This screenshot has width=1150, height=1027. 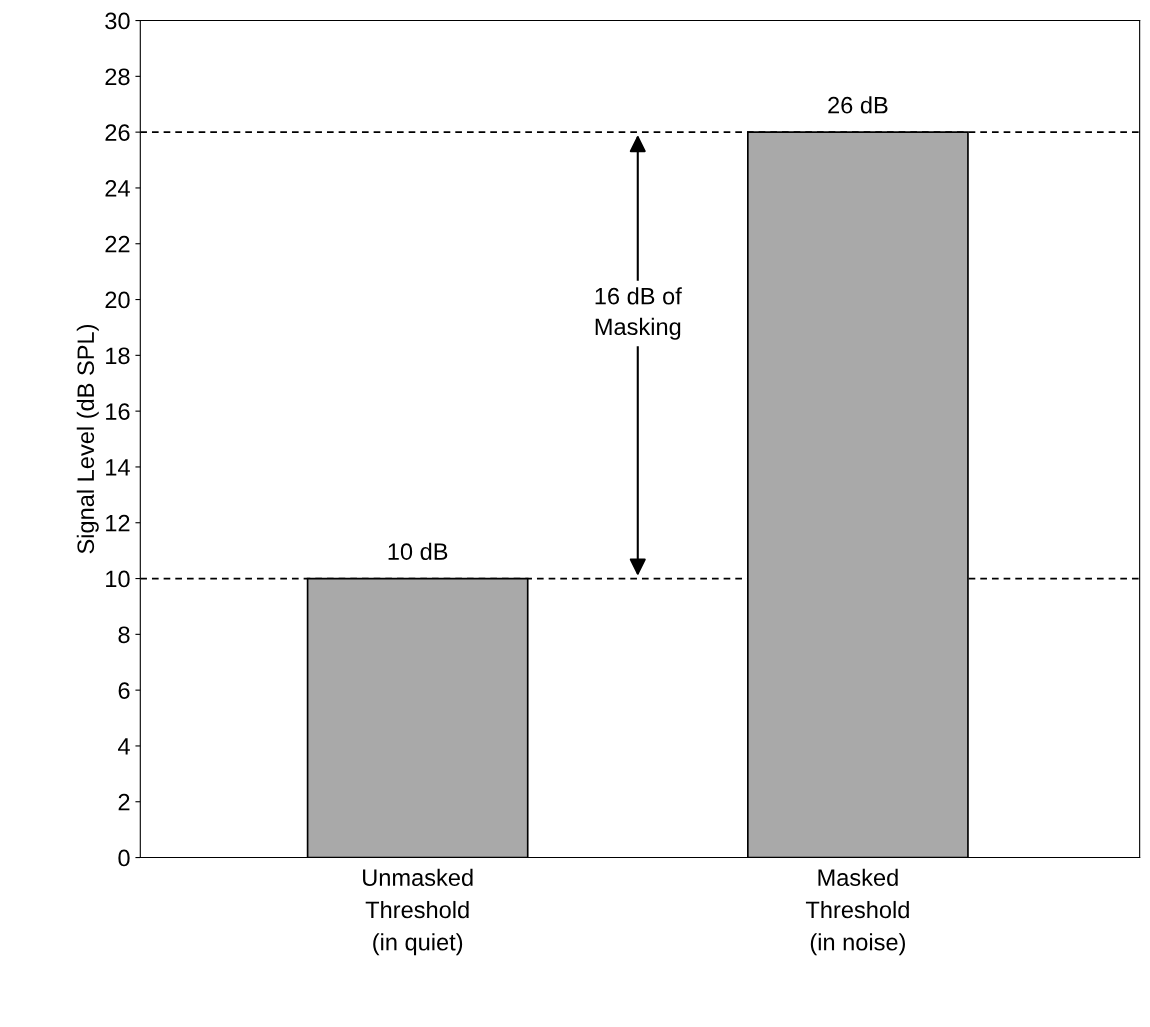 What do you see at coordinates (118, 467) in the screenshot?
I see `y-tick-label: 14` at bounding box center [118, 467].